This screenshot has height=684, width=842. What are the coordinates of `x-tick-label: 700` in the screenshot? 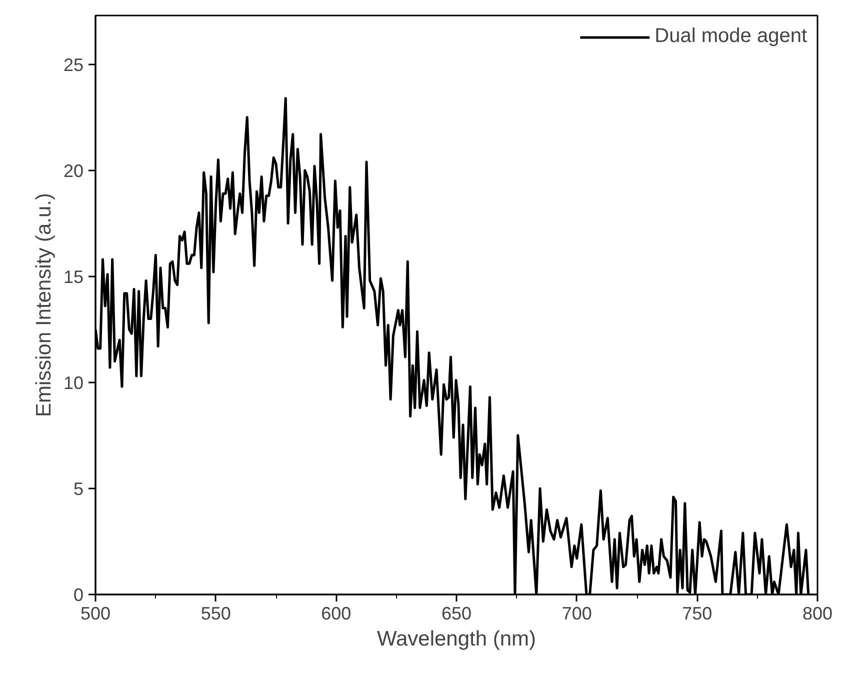 It's located at (577, 614).